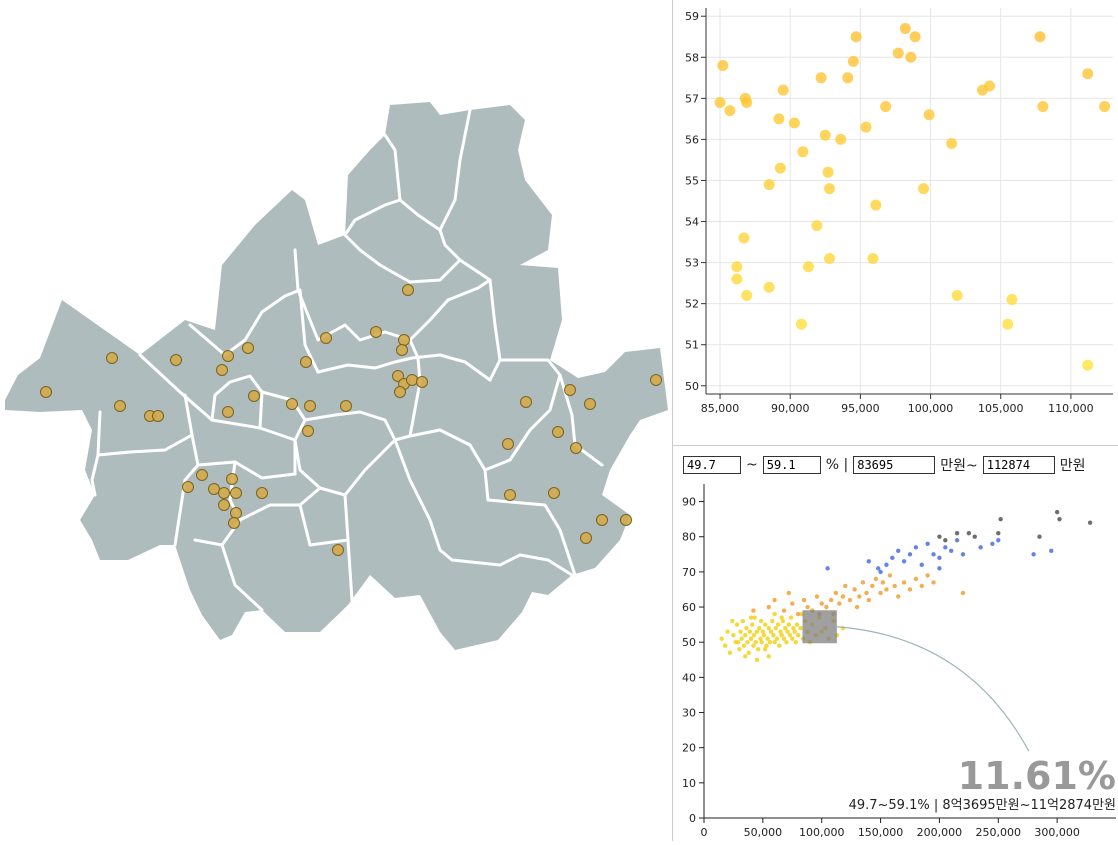 The height and width of the screenshot is (845, 1118). Describe the element at coordinates (894, 465) in the screenshot. I see `price-min-input` at that location.